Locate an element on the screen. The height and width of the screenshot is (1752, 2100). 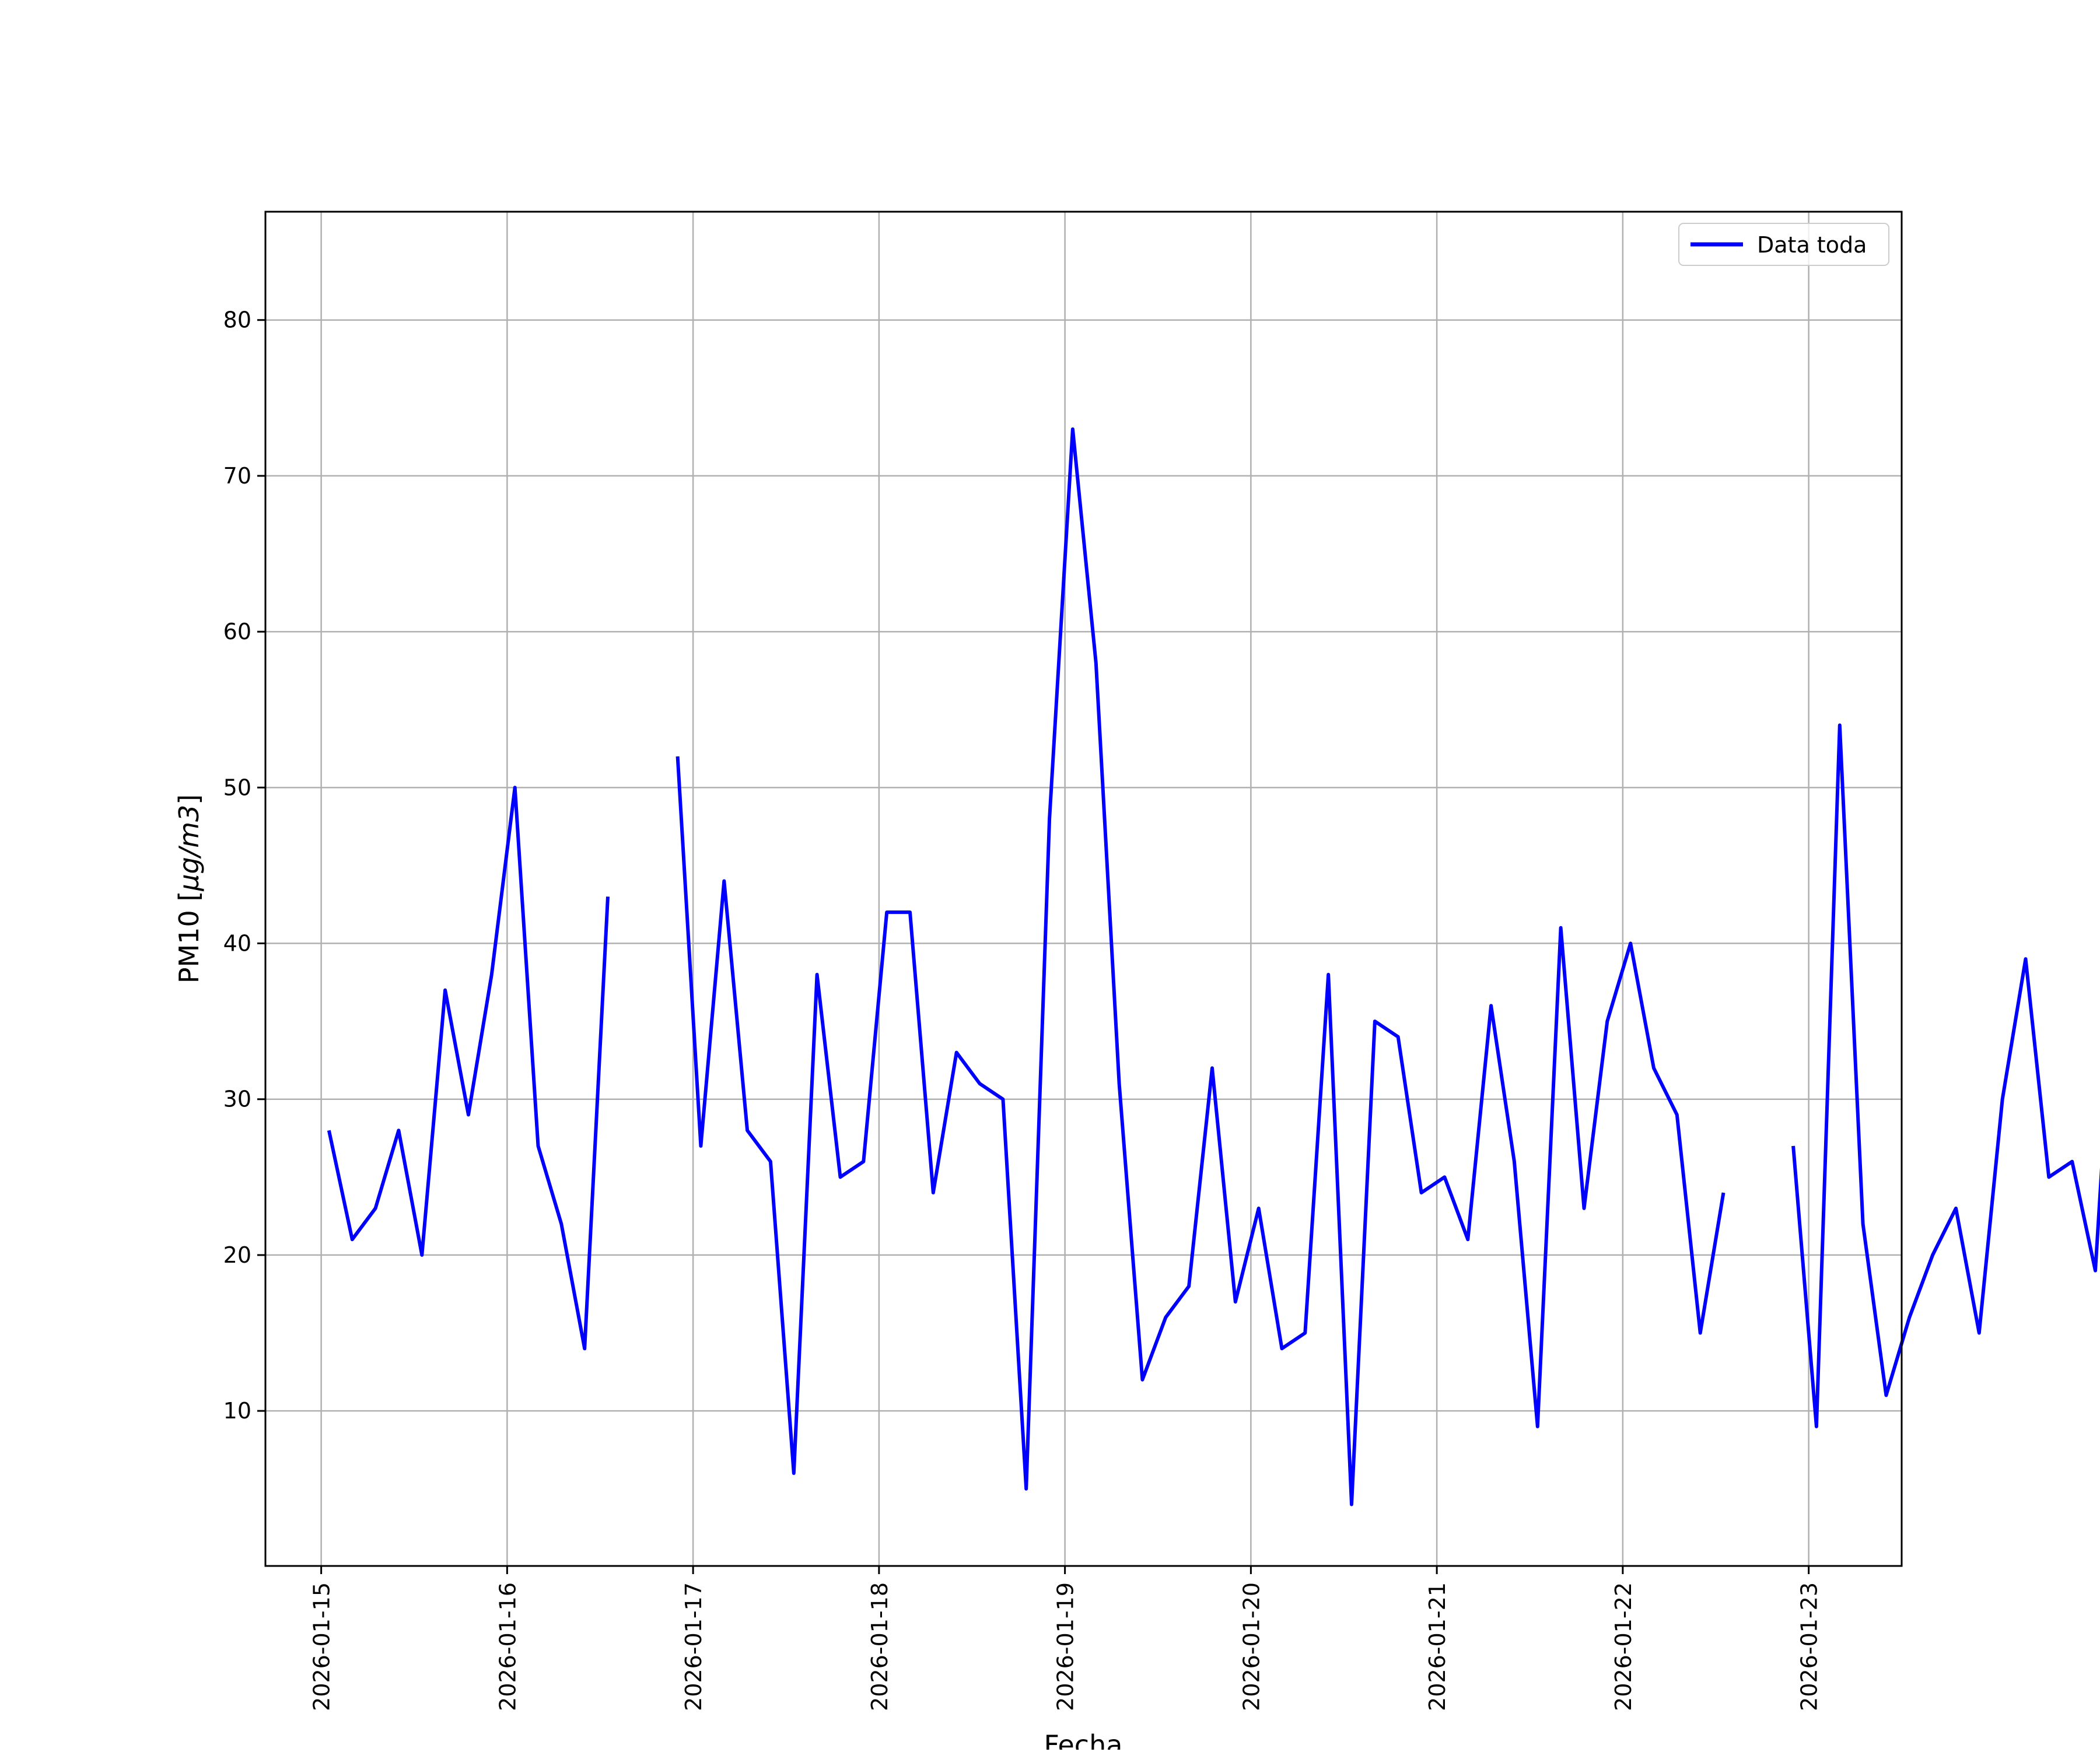
legend: Data toda is located at coordinates (1783, 244).